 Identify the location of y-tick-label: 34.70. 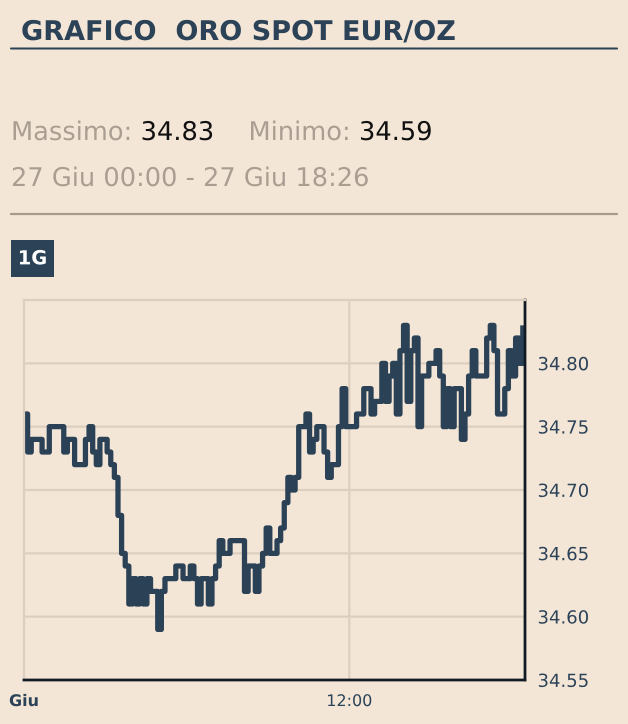
(563, 490).